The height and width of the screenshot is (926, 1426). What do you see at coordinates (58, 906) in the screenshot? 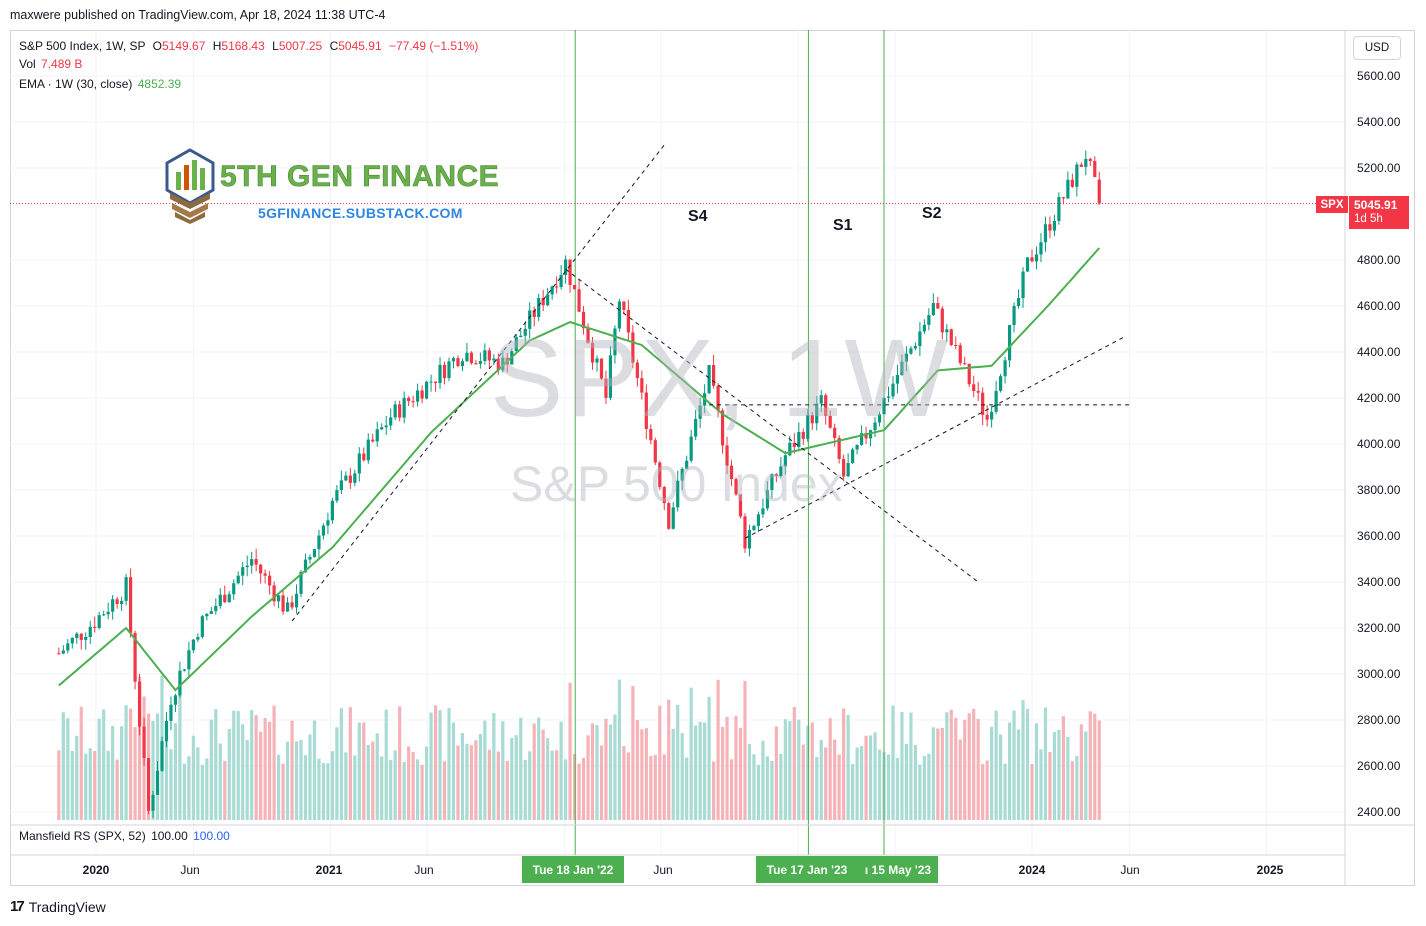
I see `tradingview-branding: 17 TradingView` at bounding box center [58, 906].